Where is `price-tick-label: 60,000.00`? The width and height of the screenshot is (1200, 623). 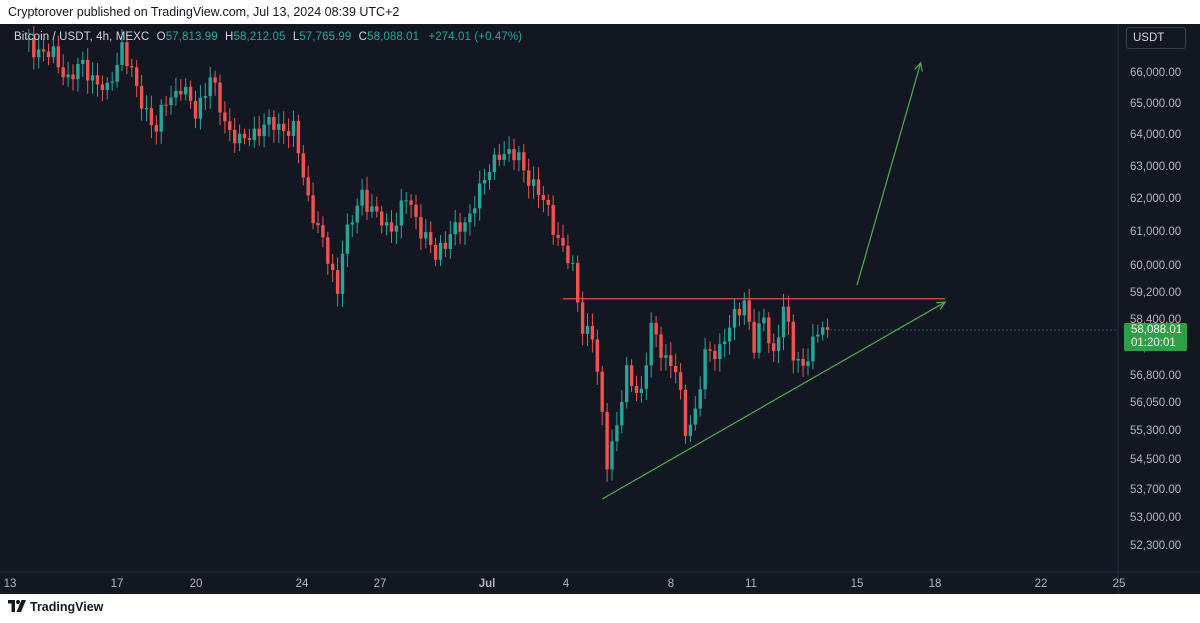 price-tick-label: 60,000.00 is located at coordinates (1155, 266).